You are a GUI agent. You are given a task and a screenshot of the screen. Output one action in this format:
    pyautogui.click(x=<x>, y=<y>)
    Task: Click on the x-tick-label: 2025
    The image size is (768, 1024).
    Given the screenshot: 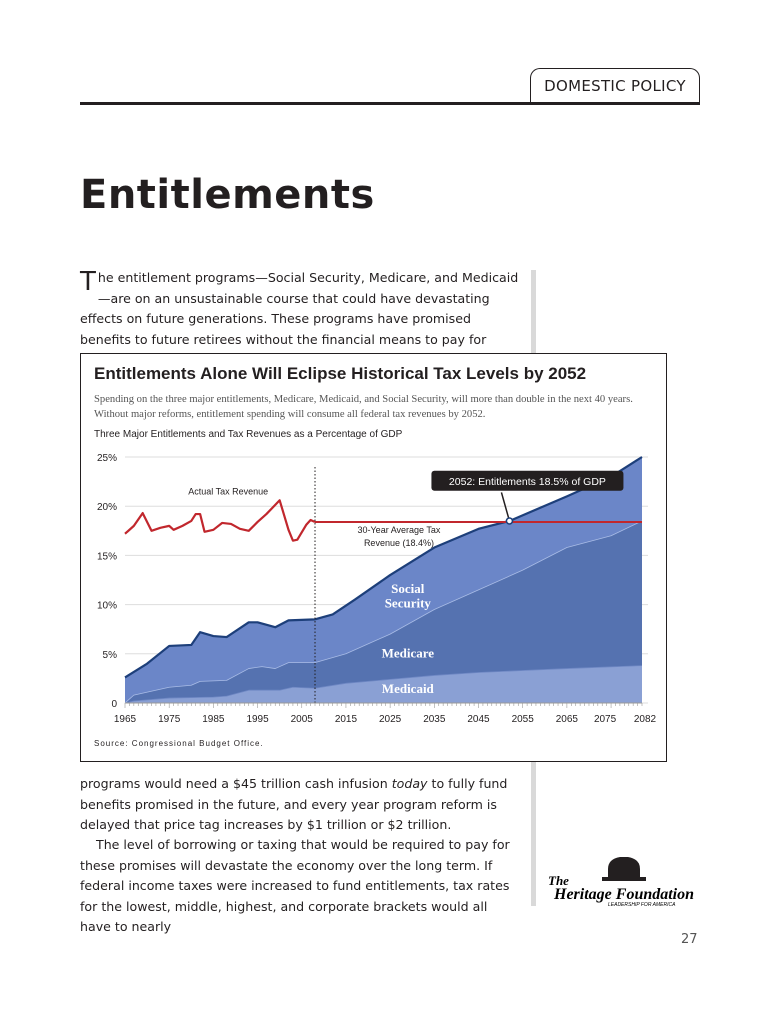 What is the action you would take?
    pyautogui.click(x=390, y=719)
    